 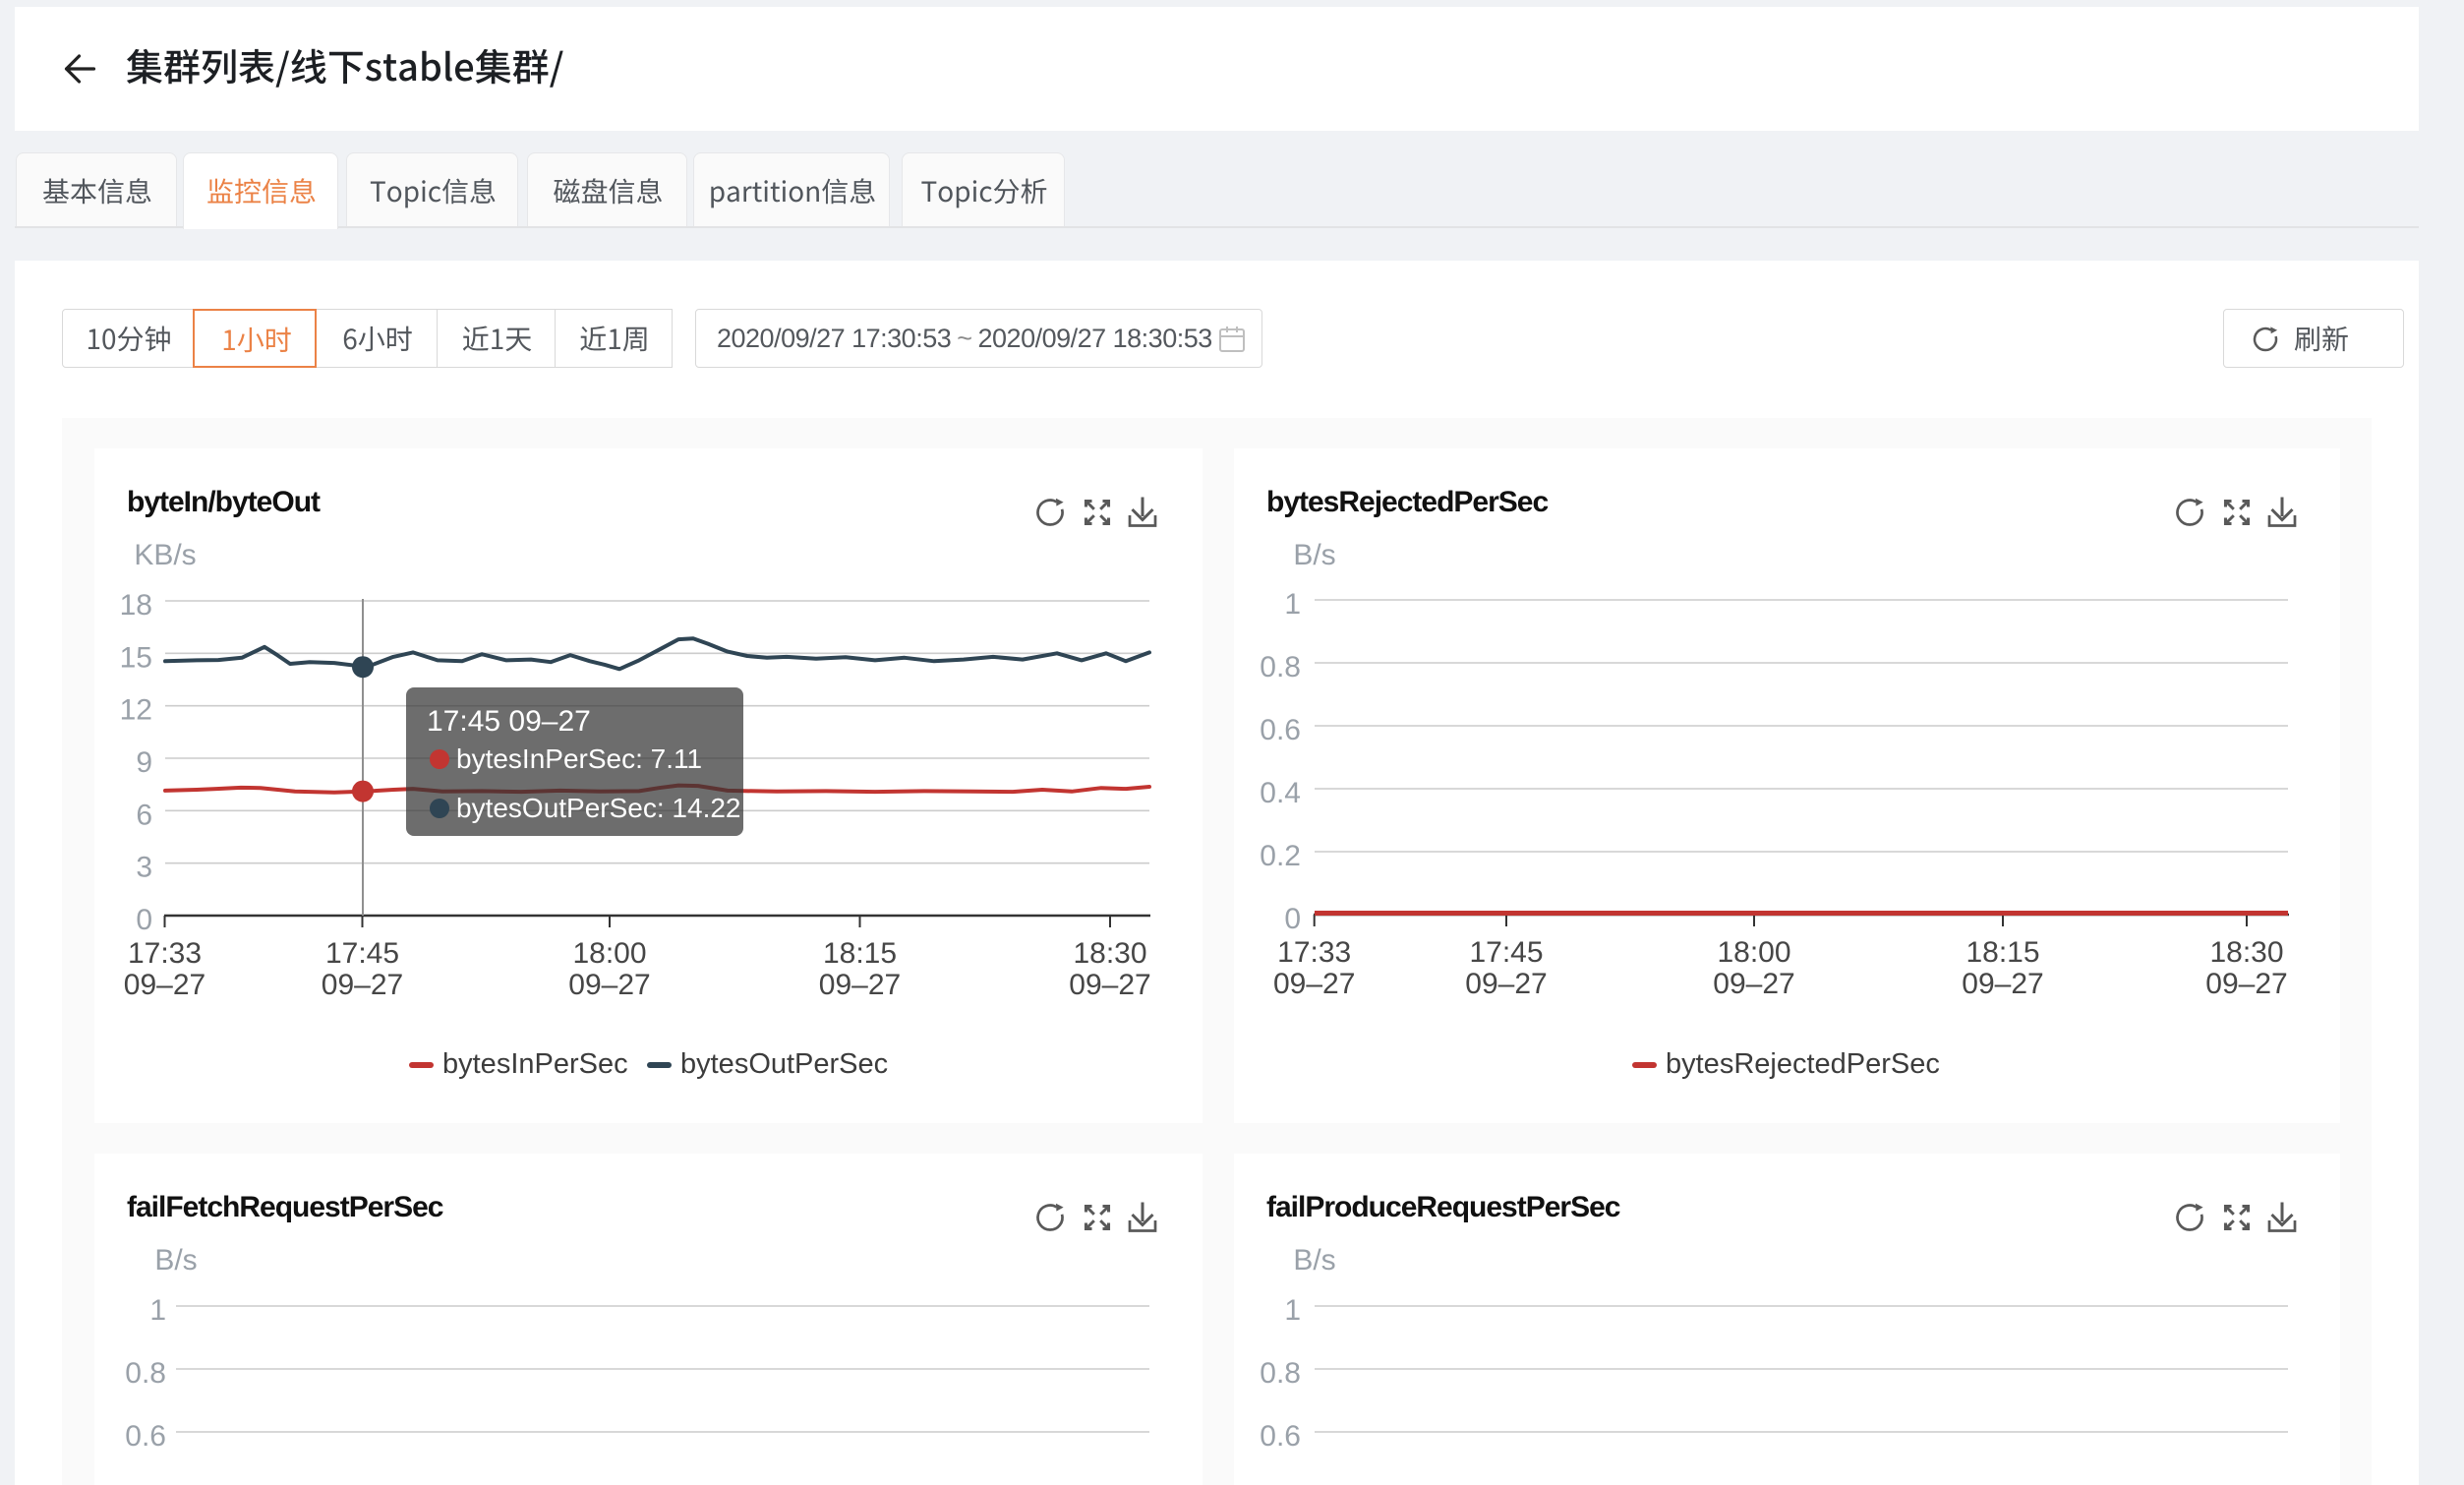 I want to click on svg-text: 15, so click(x=136, y=657).